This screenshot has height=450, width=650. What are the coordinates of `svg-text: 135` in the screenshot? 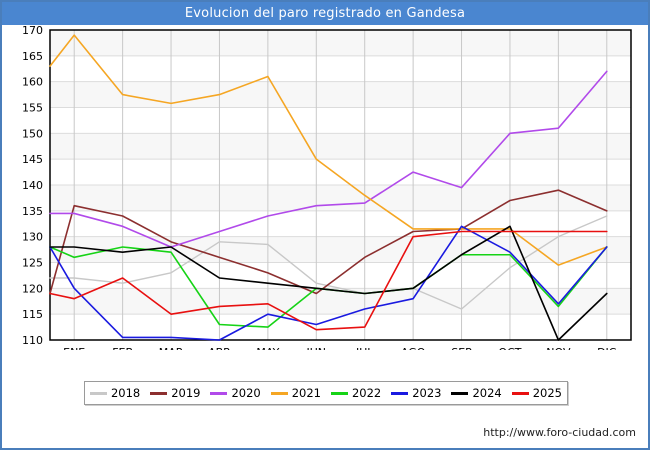 It's located at (32, 211).